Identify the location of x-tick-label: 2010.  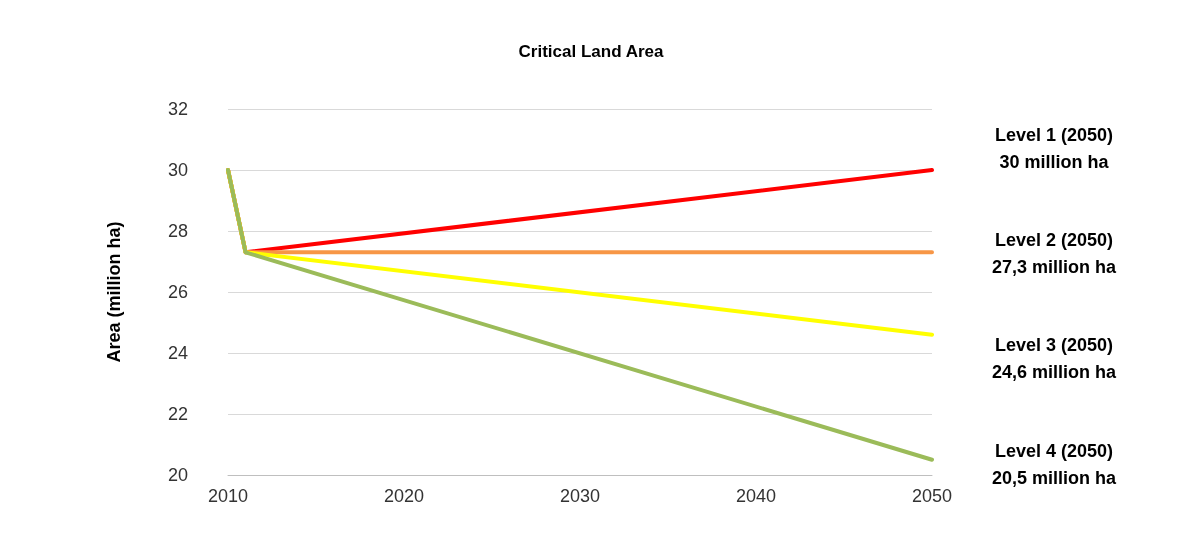
(228, 496).